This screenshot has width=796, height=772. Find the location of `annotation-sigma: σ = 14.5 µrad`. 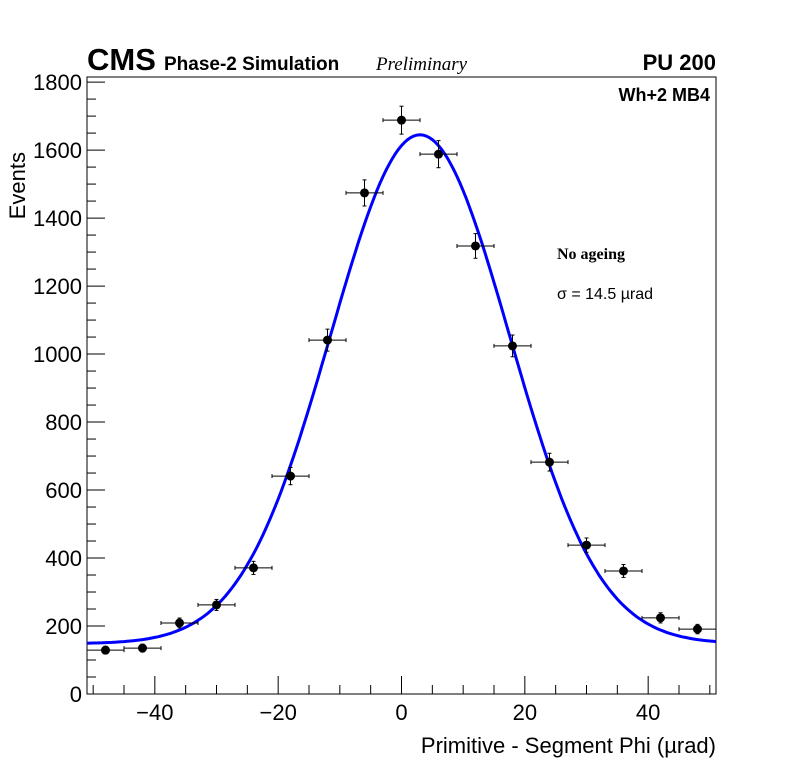

annotation-sigma: σ = 14.5 µrad is located at coordinates (605, 294).